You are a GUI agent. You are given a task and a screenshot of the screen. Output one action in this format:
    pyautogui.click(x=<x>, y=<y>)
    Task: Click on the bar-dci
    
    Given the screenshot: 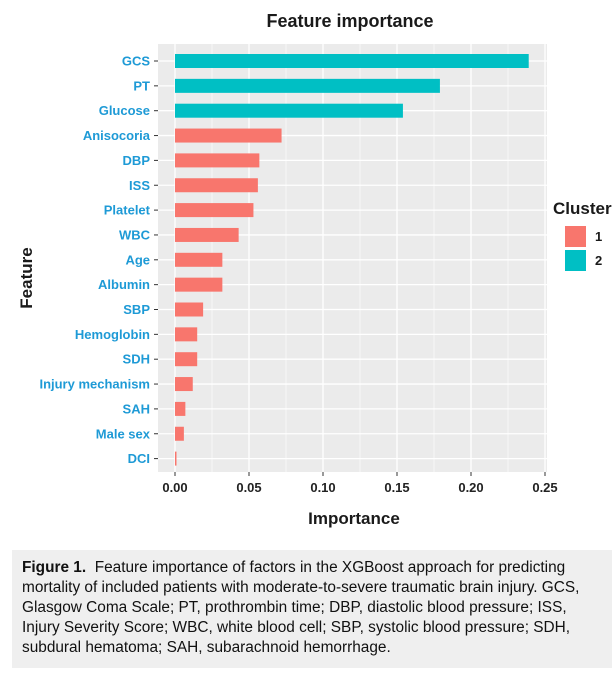 What is the action you would take?
    pyautogui.click(x=176, y=458)
    